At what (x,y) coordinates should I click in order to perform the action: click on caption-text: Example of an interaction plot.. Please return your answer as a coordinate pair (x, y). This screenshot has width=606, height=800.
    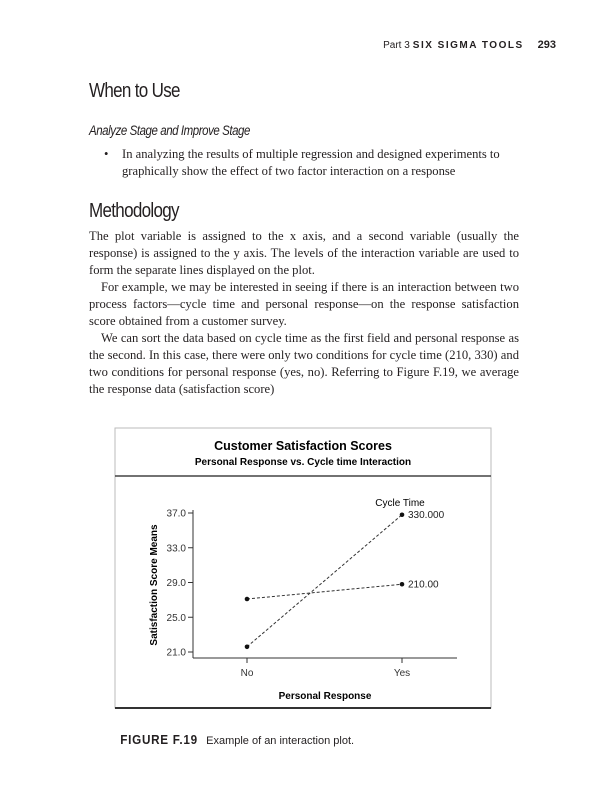
    Looking at the image, I should click on (280, 741).